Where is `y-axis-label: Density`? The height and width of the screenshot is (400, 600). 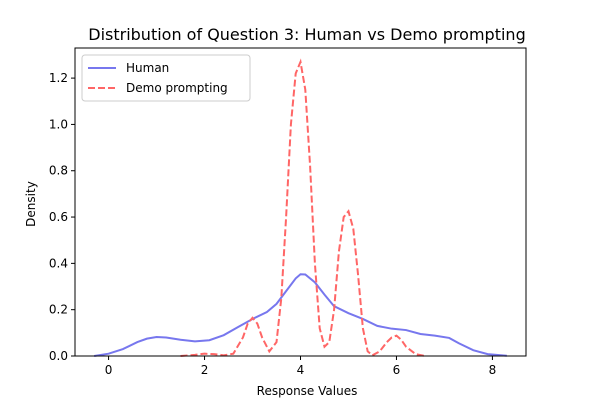
y-axis-label: Density is located at coordinates (31, 204).